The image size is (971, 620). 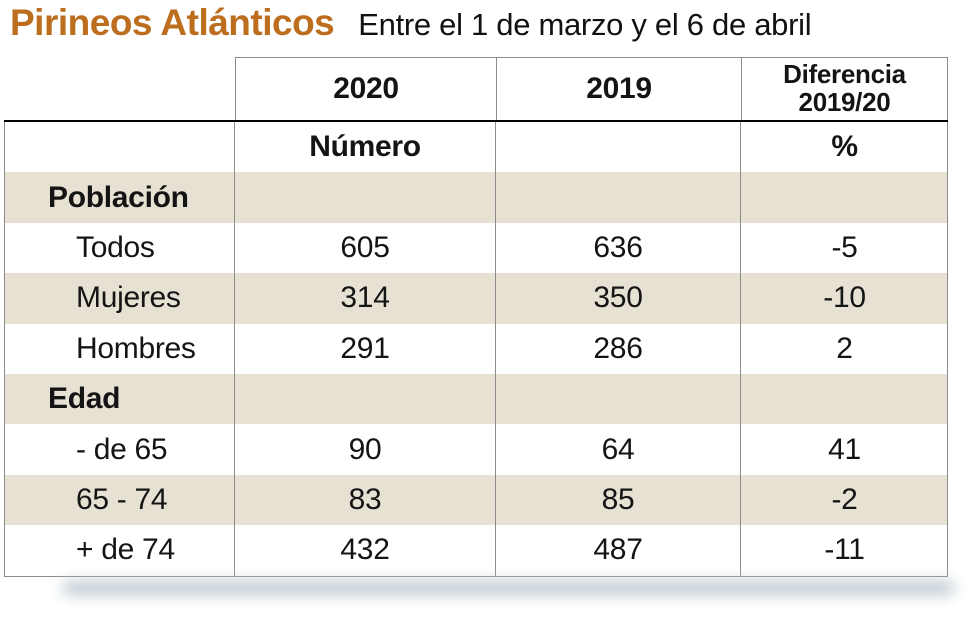 I want to click on row-label: Mujeres, so click(x=120, y=298).